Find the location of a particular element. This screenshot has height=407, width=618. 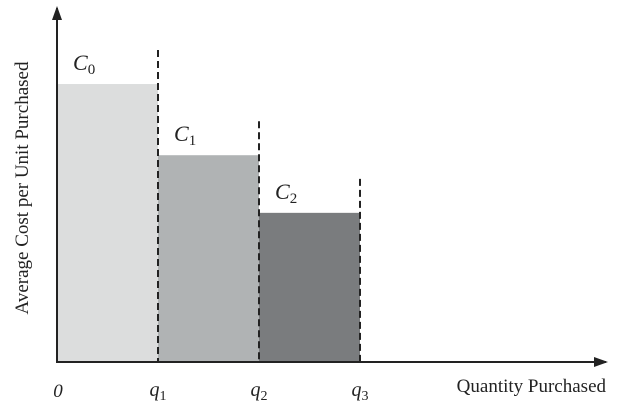

bar-c0 is located at coordinates (107, 223).